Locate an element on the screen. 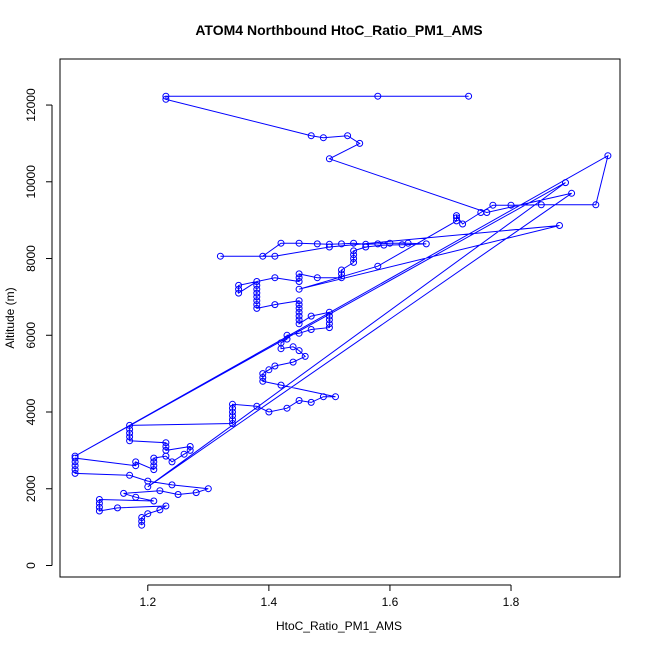 The height and width of the screenshot is (650, 650). y-tick-label: 10000 is located at coordinates (31, 182).